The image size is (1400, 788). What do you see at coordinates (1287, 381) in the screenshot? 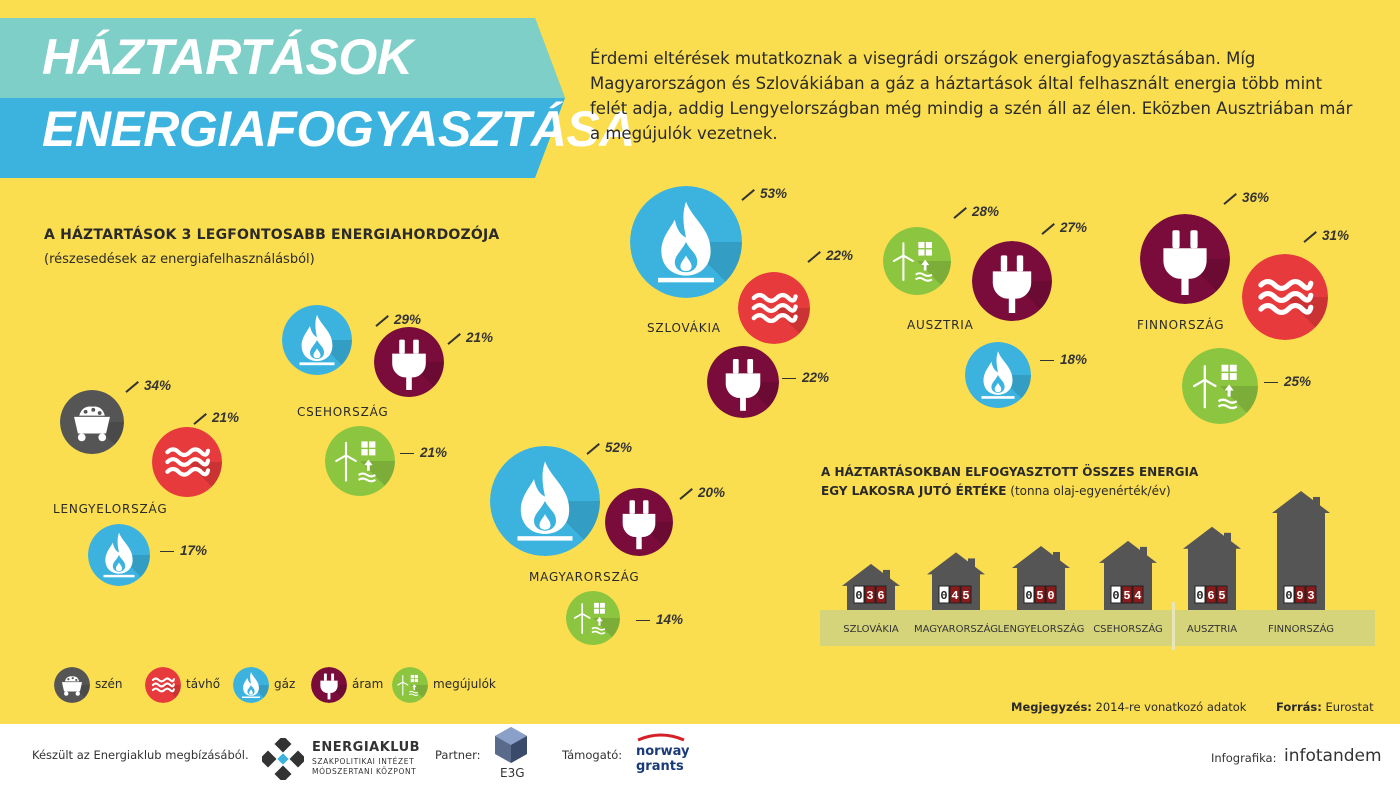
I see `share-label: 25%` at bounding box center [1287, 381].